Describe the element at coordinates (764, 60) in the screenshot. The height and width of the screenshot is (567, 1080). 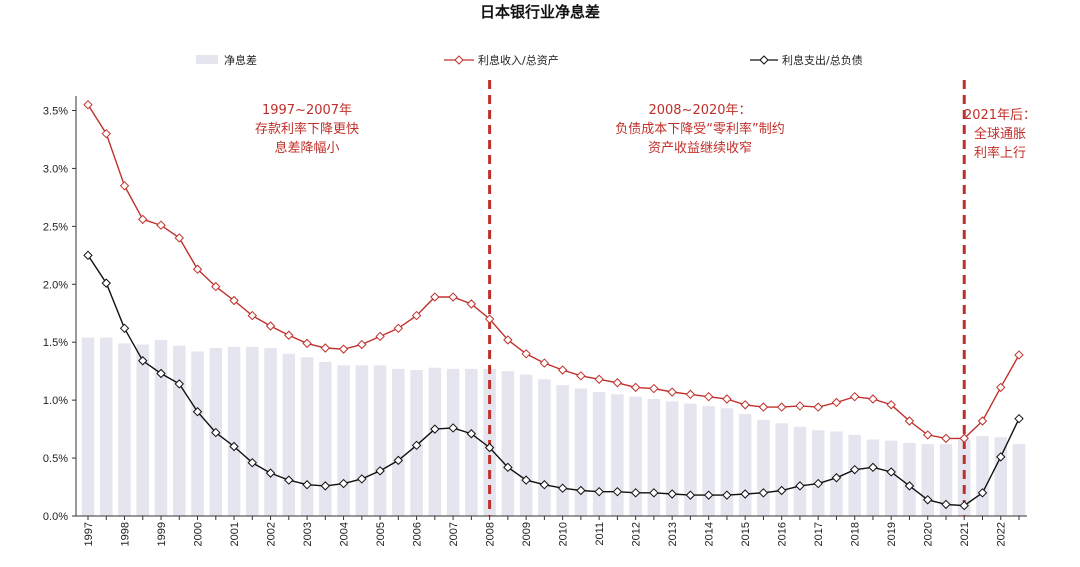
I see `legend-liab-marker` at that location.